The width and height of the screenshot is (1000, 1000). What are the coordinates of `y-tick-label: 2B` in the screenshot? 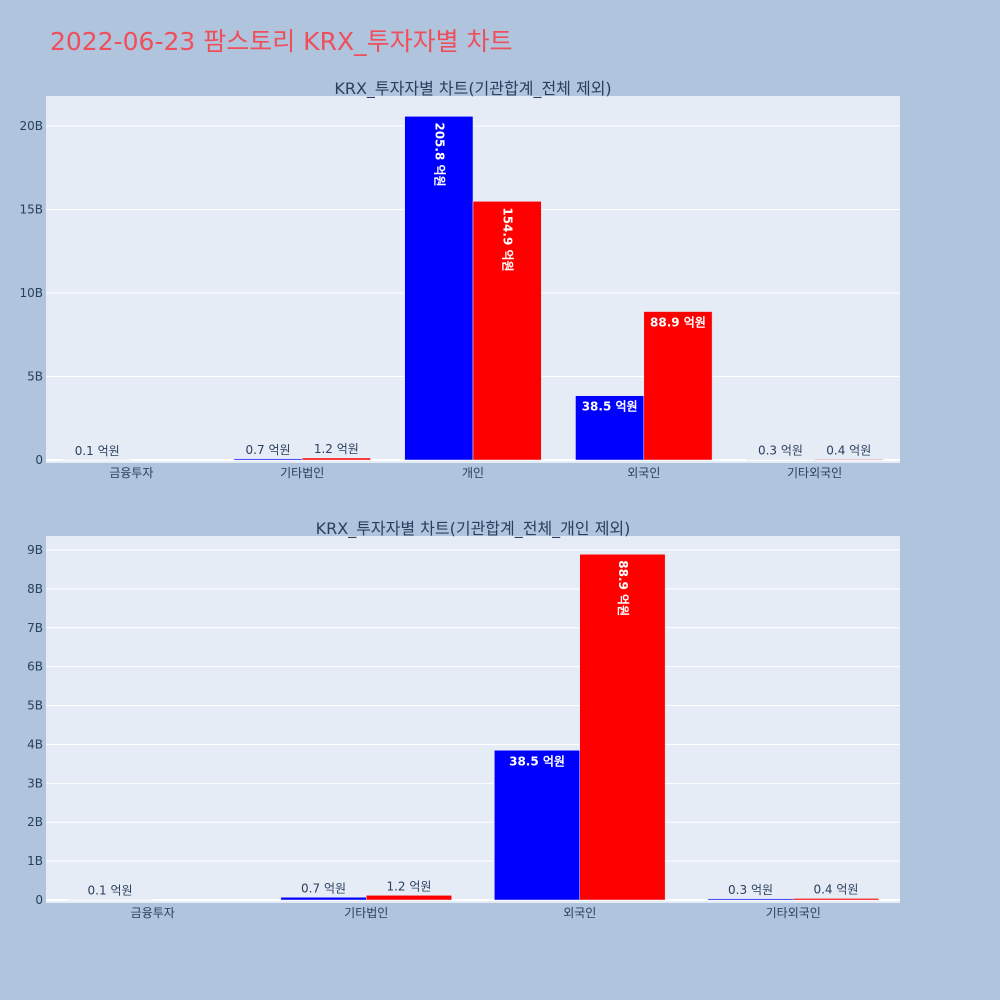 It's located at (35, 822).